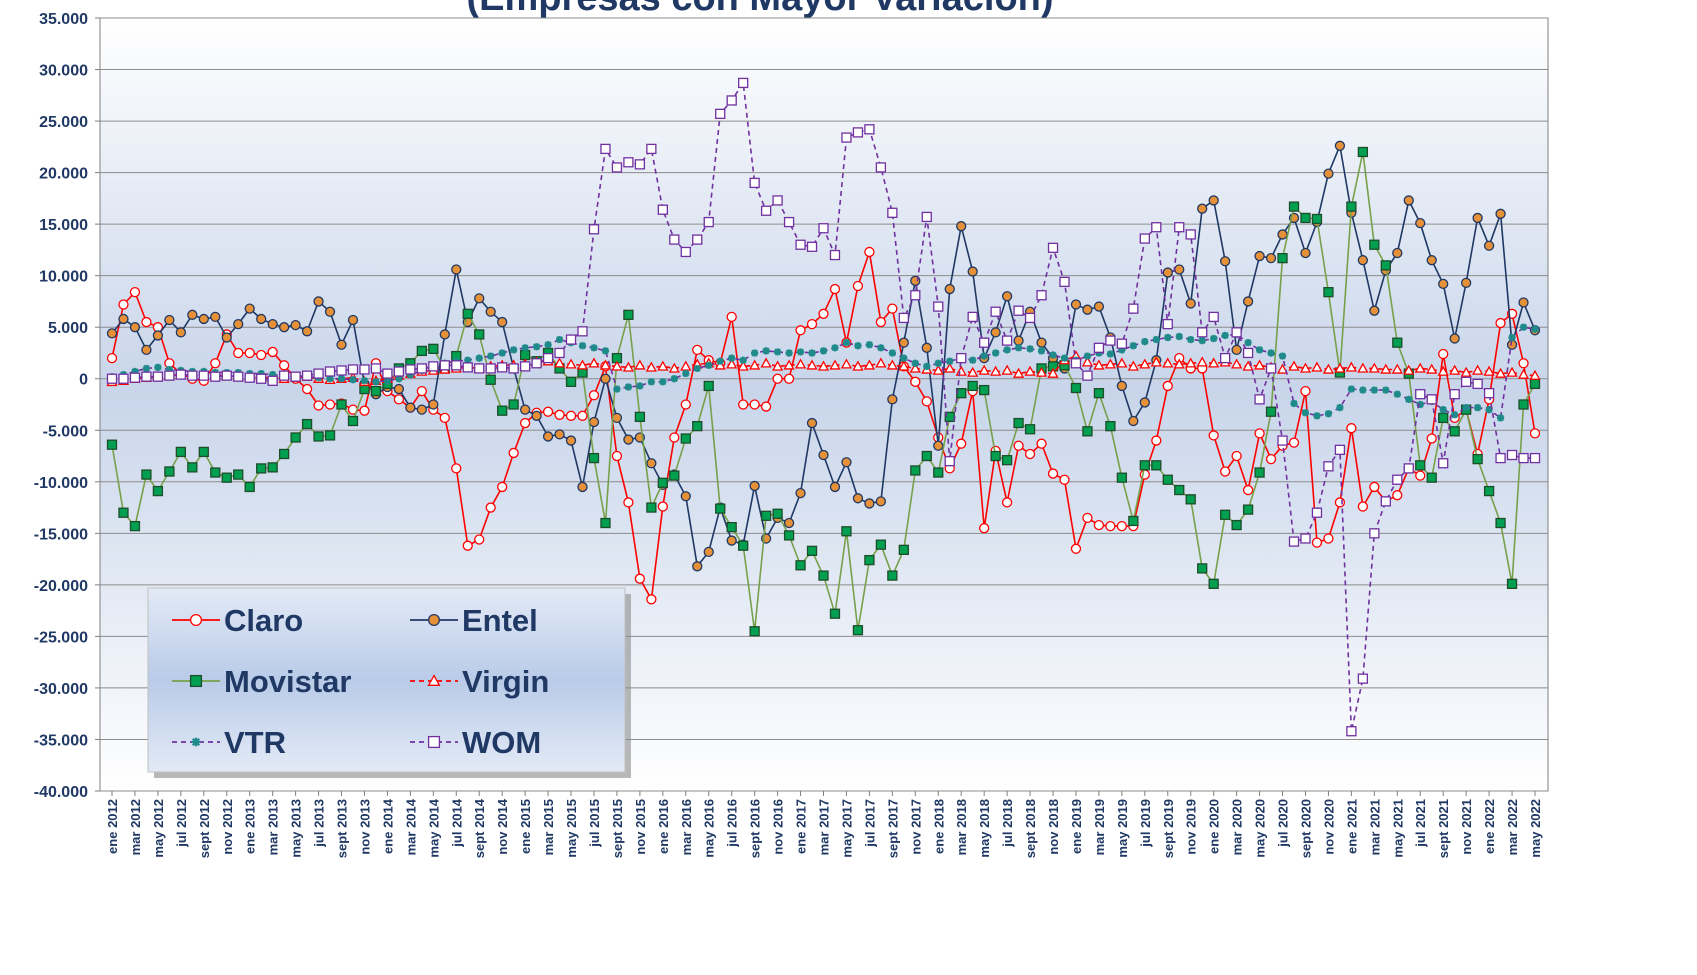  I want to click on y-tick-label: 10.000, so click(63, 277).